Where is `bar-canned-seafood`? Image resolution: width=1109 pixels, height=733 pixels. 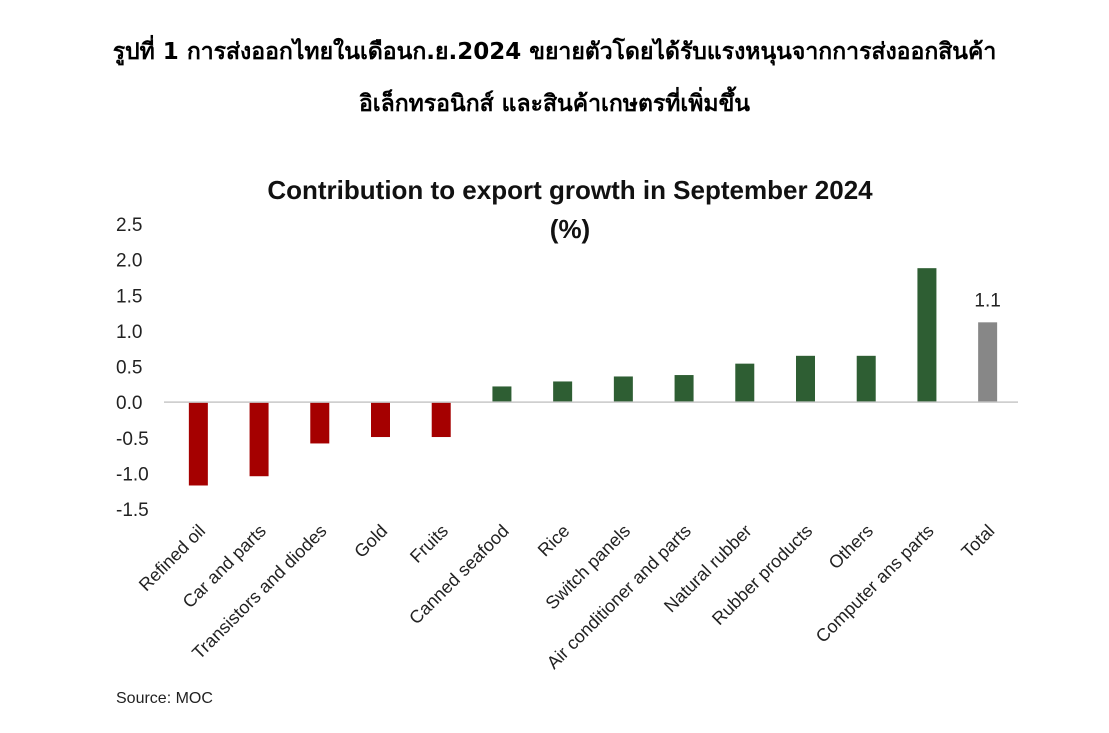
bar-canned-seafood is located at coordinates (502, 394).